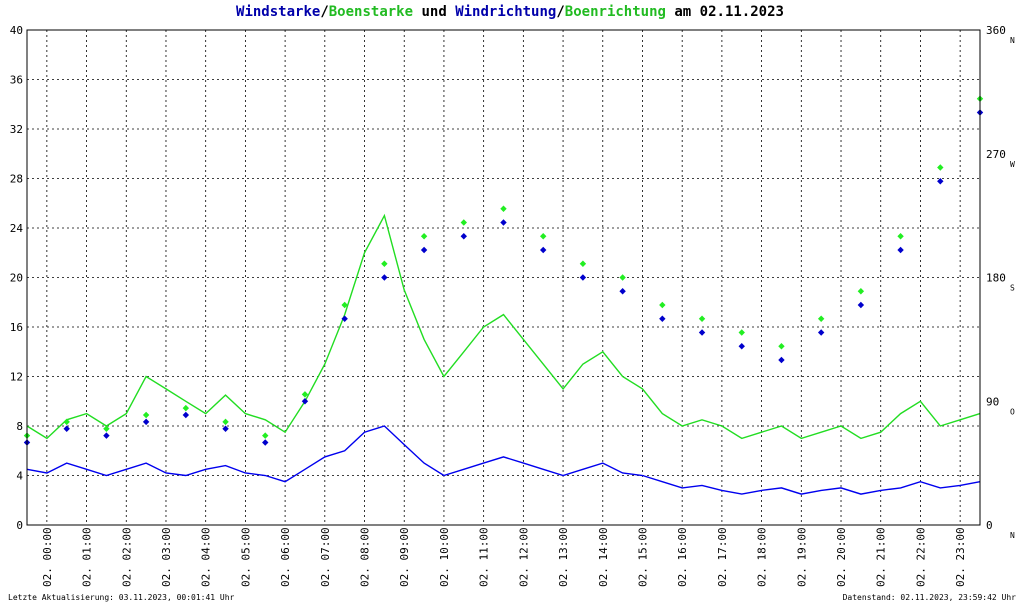 This screenshot has width=1020, height=606. Describe the element at coordinates (563, 557) in the screenshot. I see `x-tick-label: 02. 13:00` at that location.